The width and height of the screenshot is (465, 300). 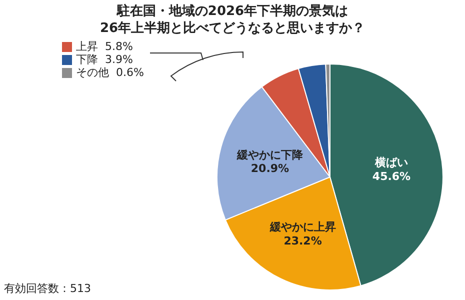 I want to click on data-label: 45.6%, so click(x=391, y=176).